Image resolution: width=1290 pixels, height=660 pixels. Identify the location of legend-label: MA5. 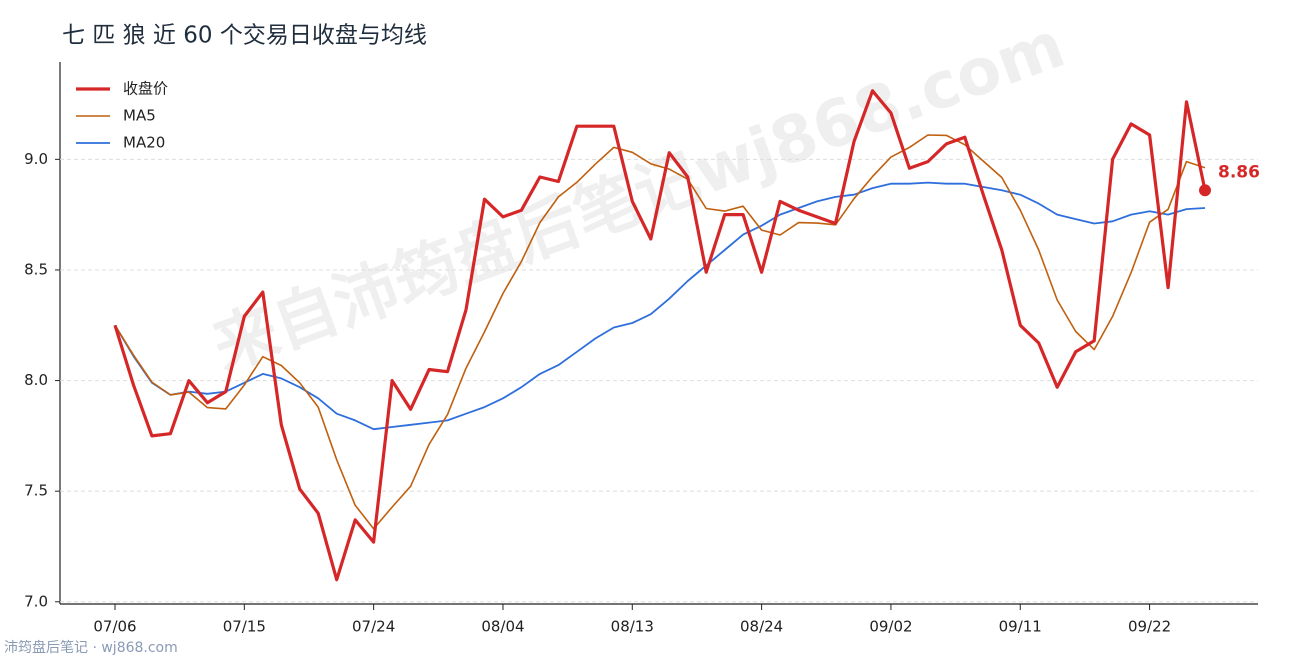
(139, 116).